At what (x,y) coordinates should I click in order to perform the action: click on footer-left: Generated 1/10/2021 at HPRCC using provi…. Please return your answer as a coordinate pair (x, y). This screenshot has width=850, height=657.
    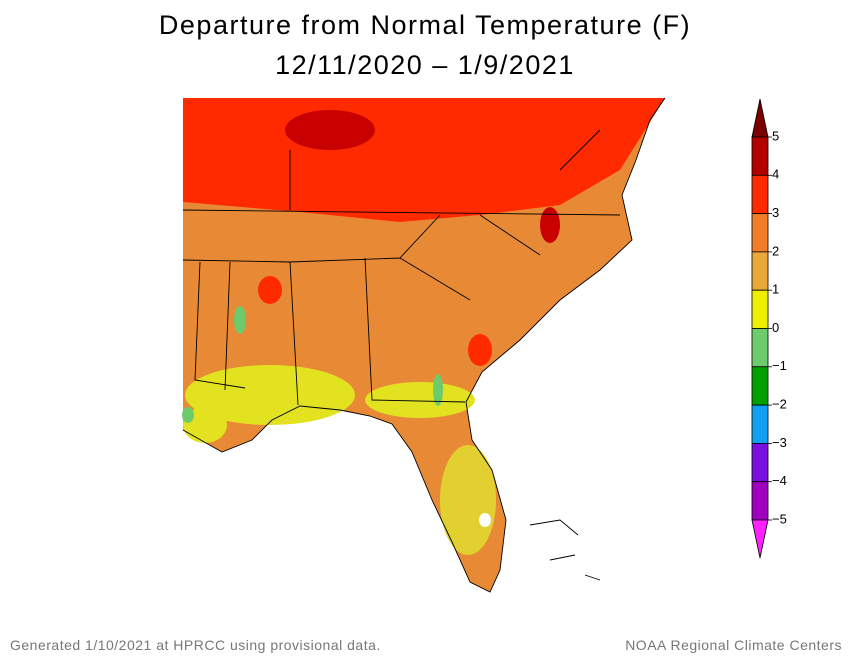
    Looking at the image, I should click on (195, 645).